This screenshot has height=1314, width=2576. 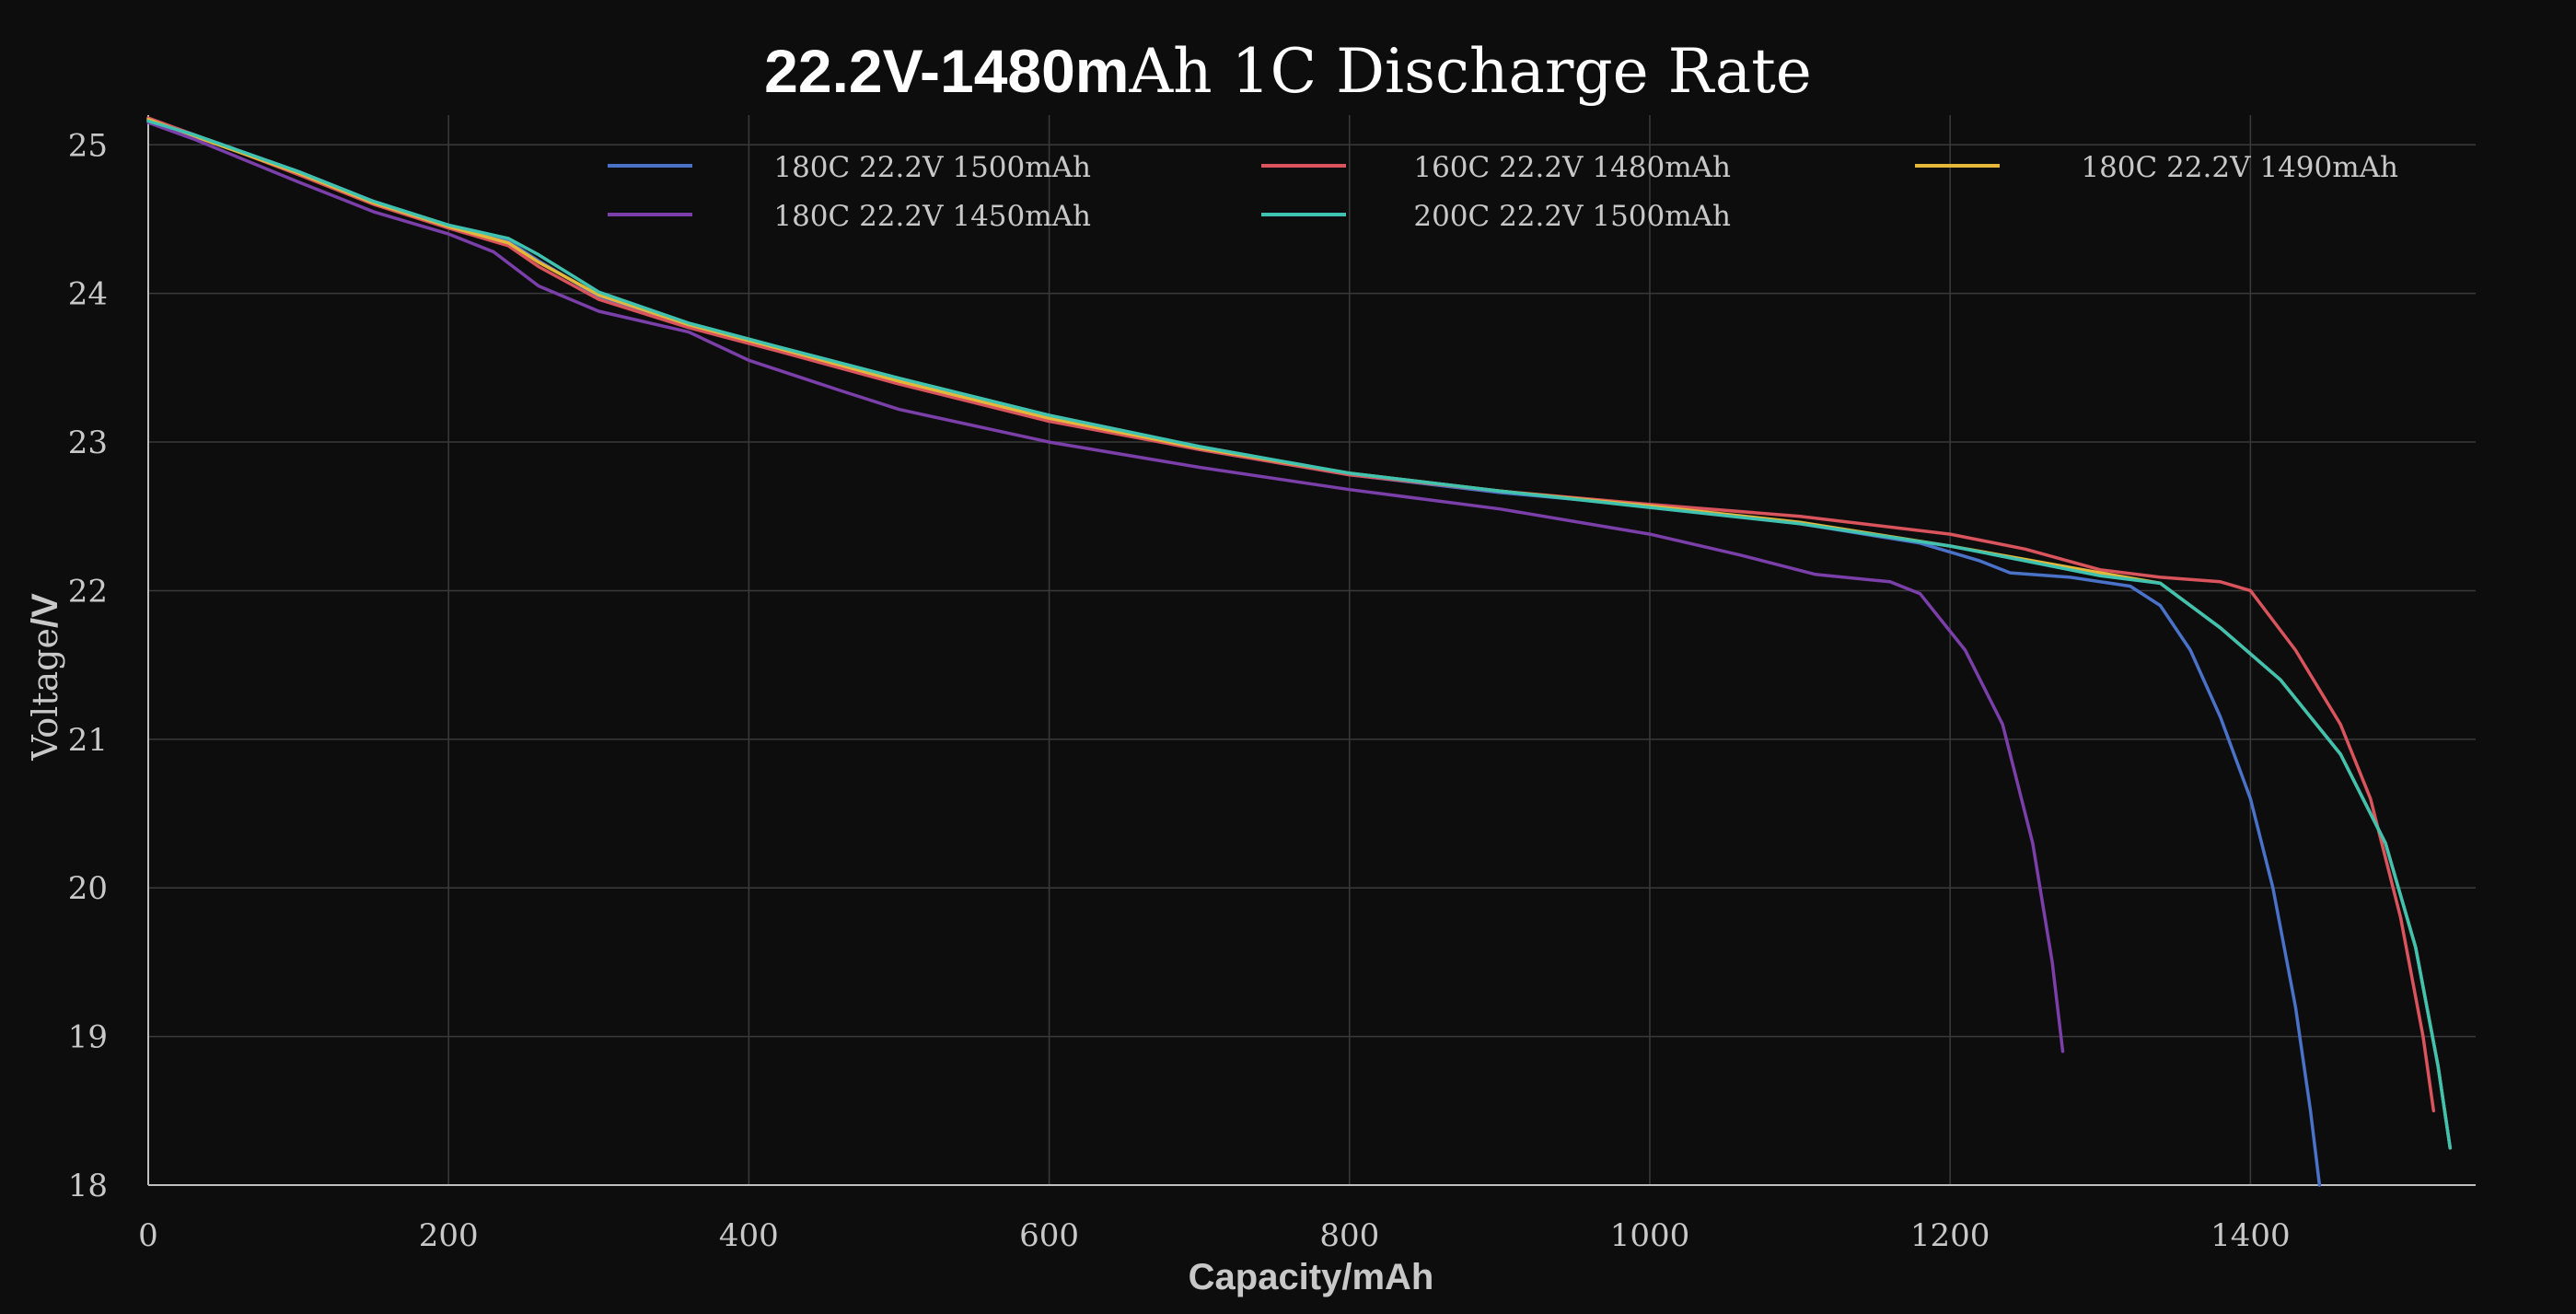 What do you see at coordinates (946, 71) in the screenshot?
I see `chart-title-bold: 22.2V-1480m` at bounding box center [946, 71].